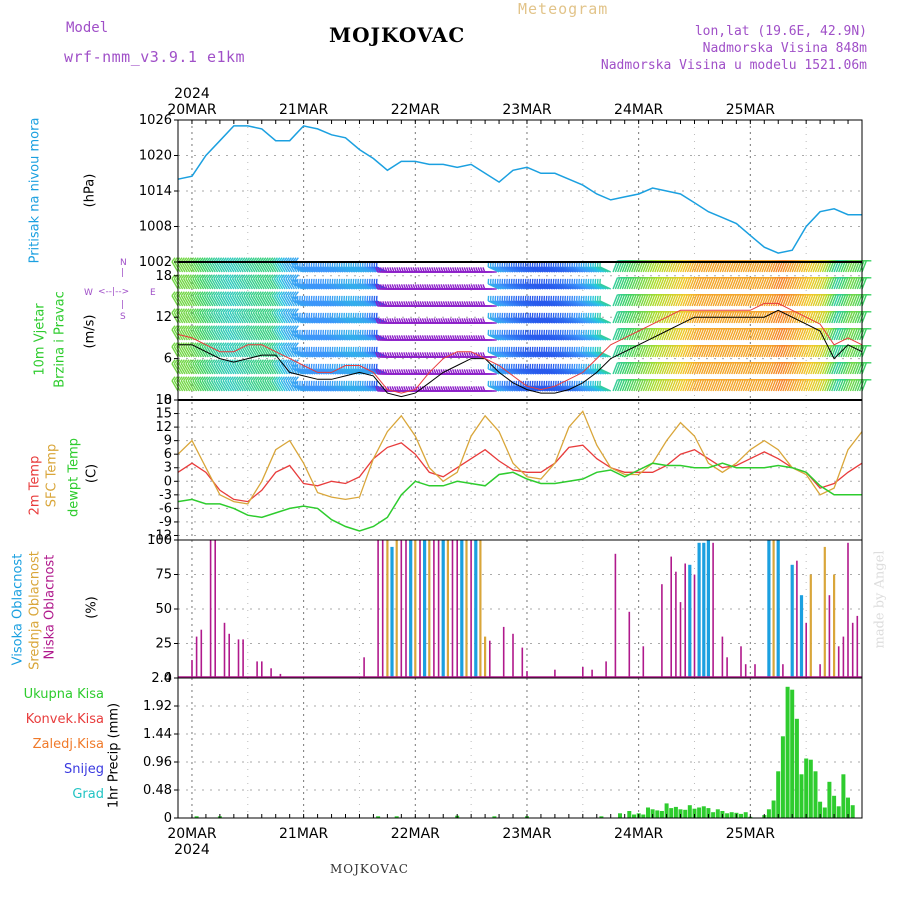  What do you see at coordinates (161, 535) in the screenshot?
I see `temp-tick-label: -12` at bounding box center [161, 535].